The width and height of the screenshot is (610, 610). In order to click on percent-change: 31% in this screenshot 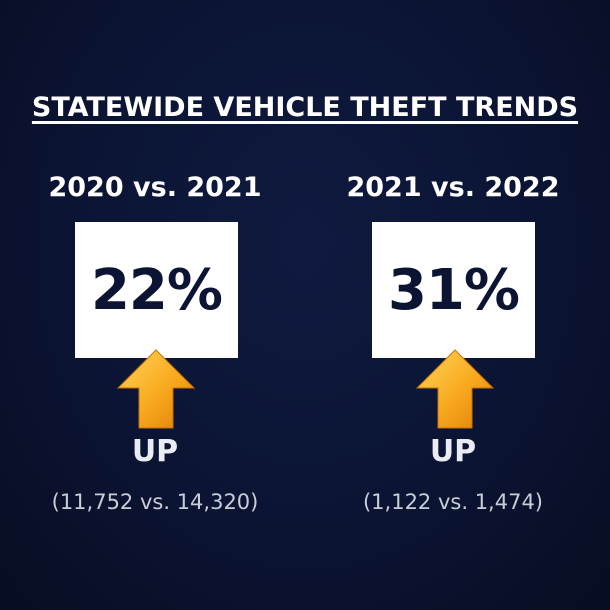, I will do `click(453, 290)`.